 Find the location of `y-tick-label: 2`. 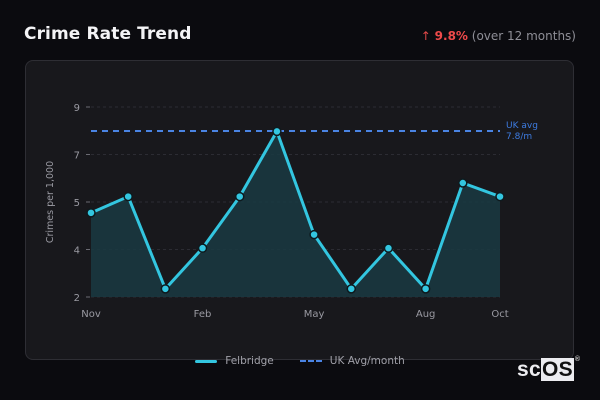

y-tick-label: 2 is located at coordinates (77, 298).